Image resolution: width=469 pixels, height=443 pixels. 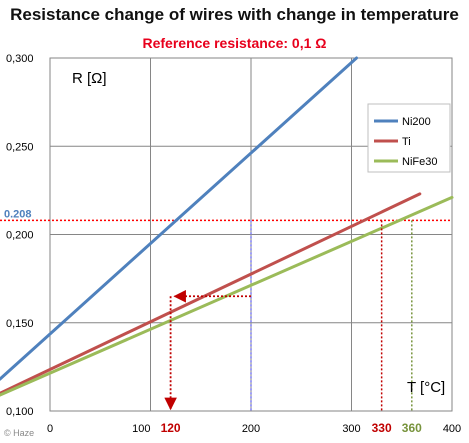 What do you see at coordinates (141, 429) in the screenshot?
I see `x-tick-label: 100` at bounding box center [141, 429].